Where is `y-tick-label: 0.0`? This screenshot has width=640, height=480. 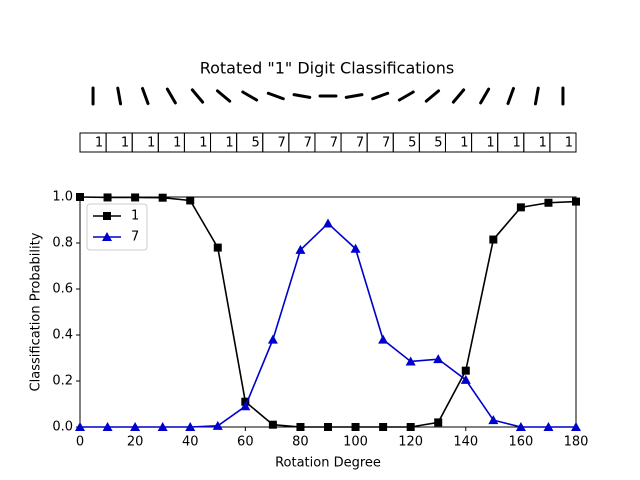 y-tick-label: 0.0 is located at coordinates (62, 427).